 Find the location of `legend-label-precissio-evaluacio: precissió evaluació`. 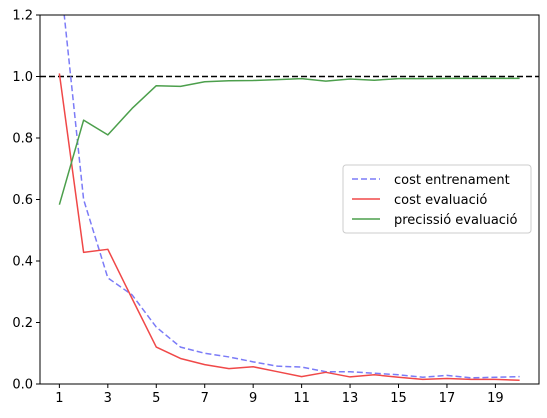

legend-label-precissio-evaluacio: precissió evaluació is located at coordinates (456, 220).